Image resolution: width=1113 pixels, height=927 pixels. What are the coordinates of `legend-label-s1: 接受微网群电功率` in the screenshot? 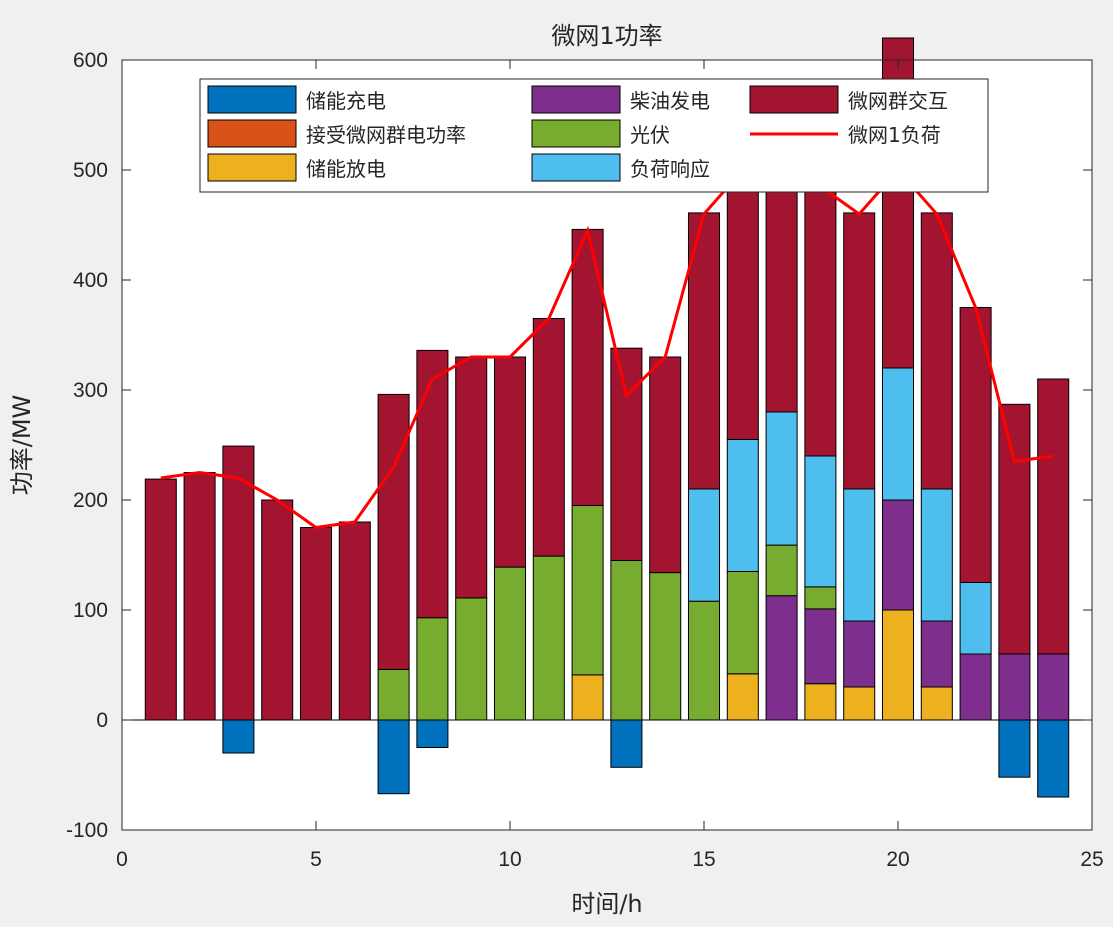 It's located at (386, 135).